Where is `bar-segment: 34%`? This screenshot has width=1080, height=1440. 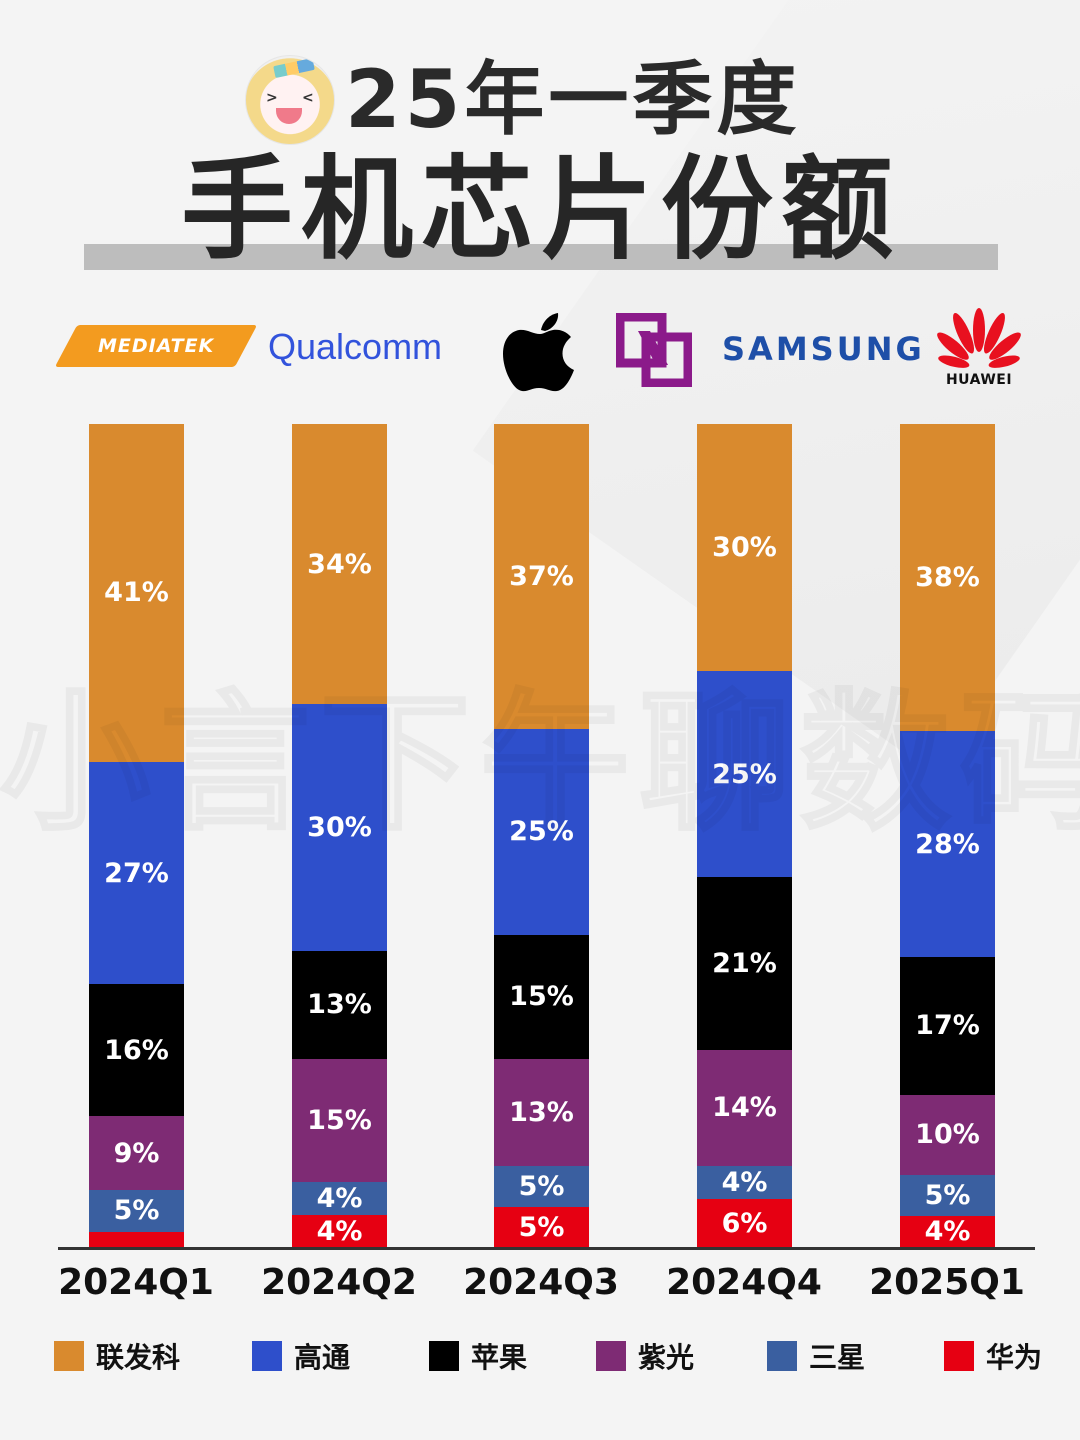
bar-segment: 34% is located at coordinates (339, 564).